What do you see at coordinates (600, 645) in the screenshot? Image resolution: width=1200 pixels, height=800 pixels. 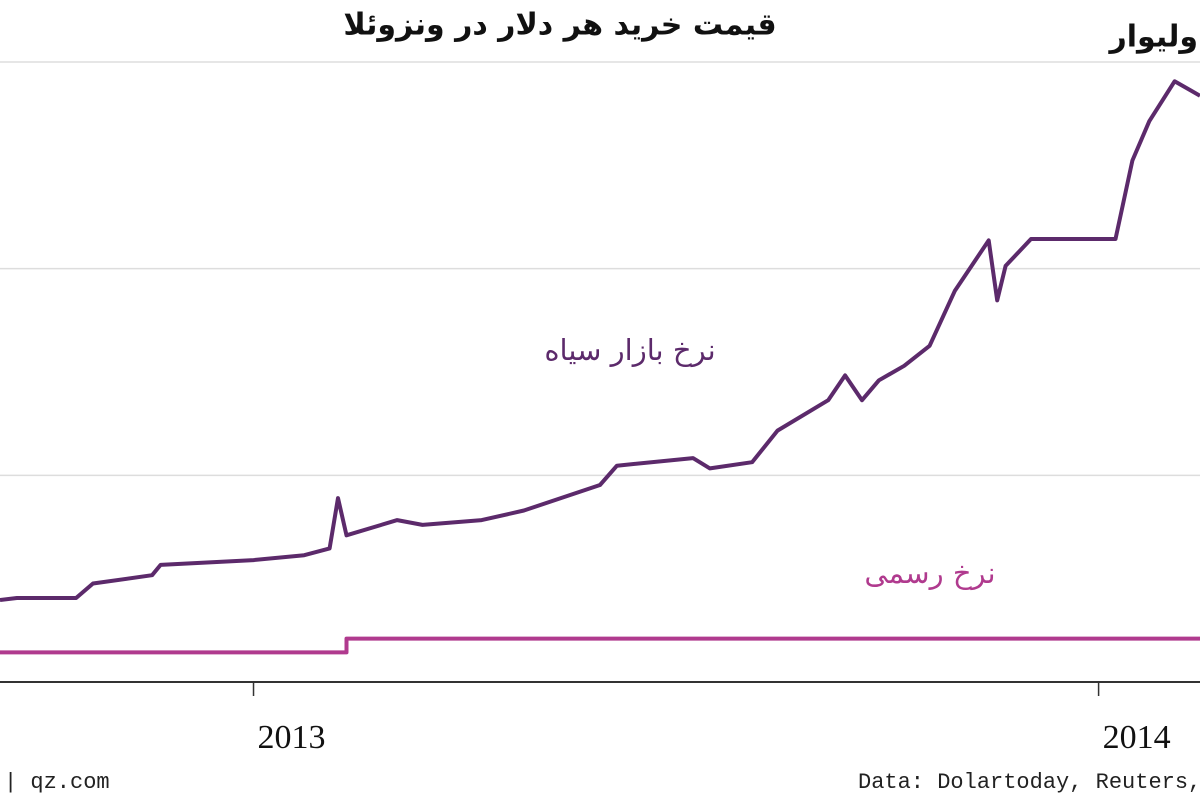 I see `series-line` at bounding box center [600, 645].